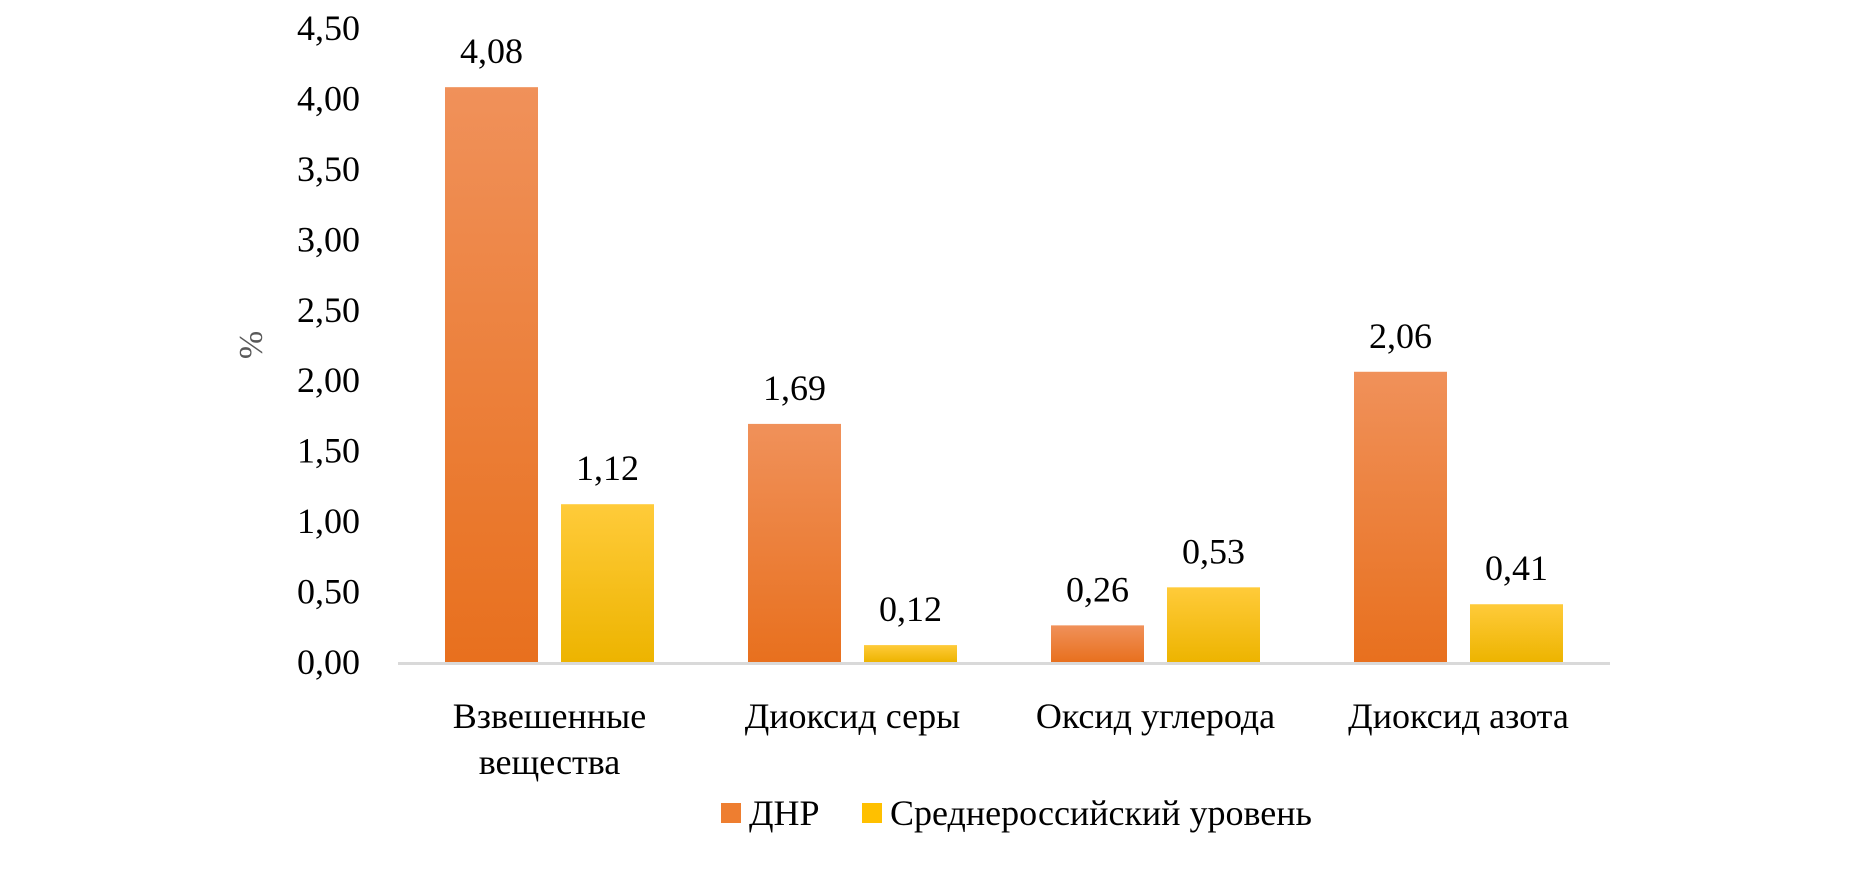  What do you see at coordinates (328, 451) in the screenshot?
I see `y-tick-label: 1,50` at bounding box center [328, 451].